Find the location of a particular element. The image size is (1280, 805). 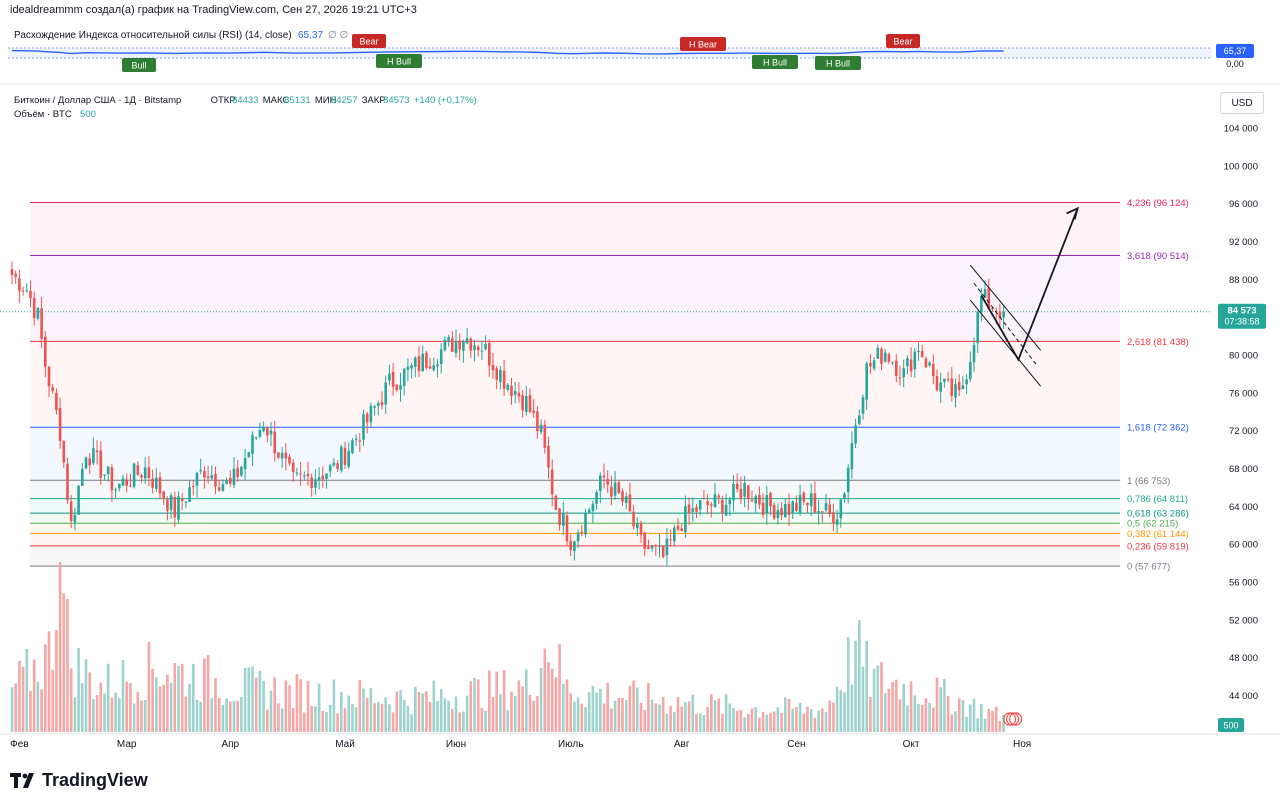

fib-level-label: 0,618 (63 286) is located at coordinates (1158, 514).